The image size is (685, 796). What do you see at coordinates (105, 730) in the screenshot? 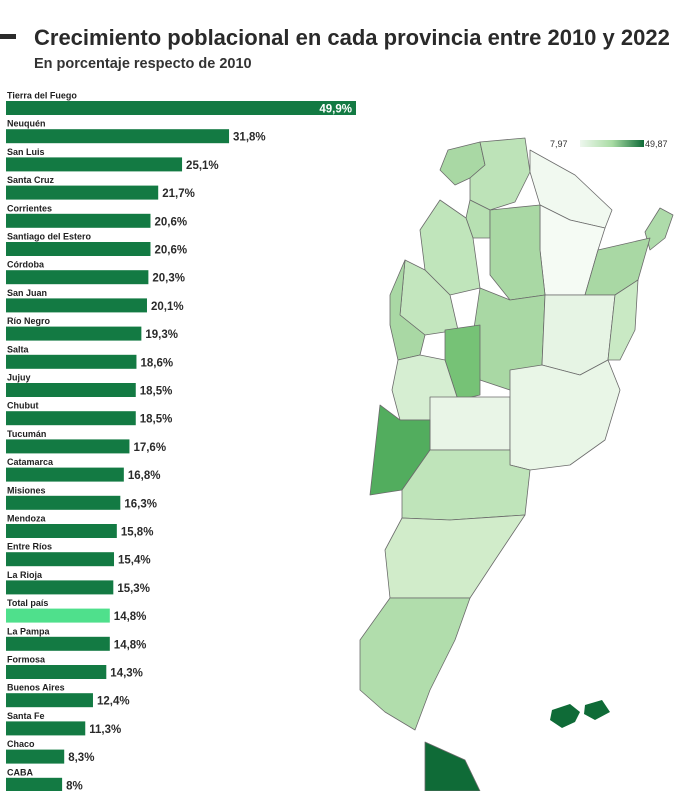
I see `bar-value-label: 11,3%` at bounding box center [105, 730].